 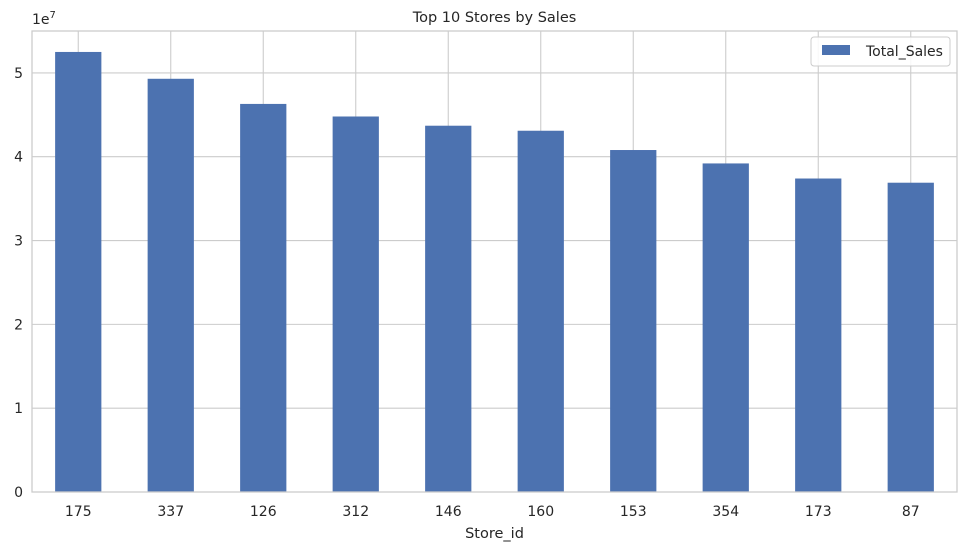 What do you see at coordinates (170, 512) in the screenshot?
I see `x-tick-label: 337` at bounding box center [170, 512].